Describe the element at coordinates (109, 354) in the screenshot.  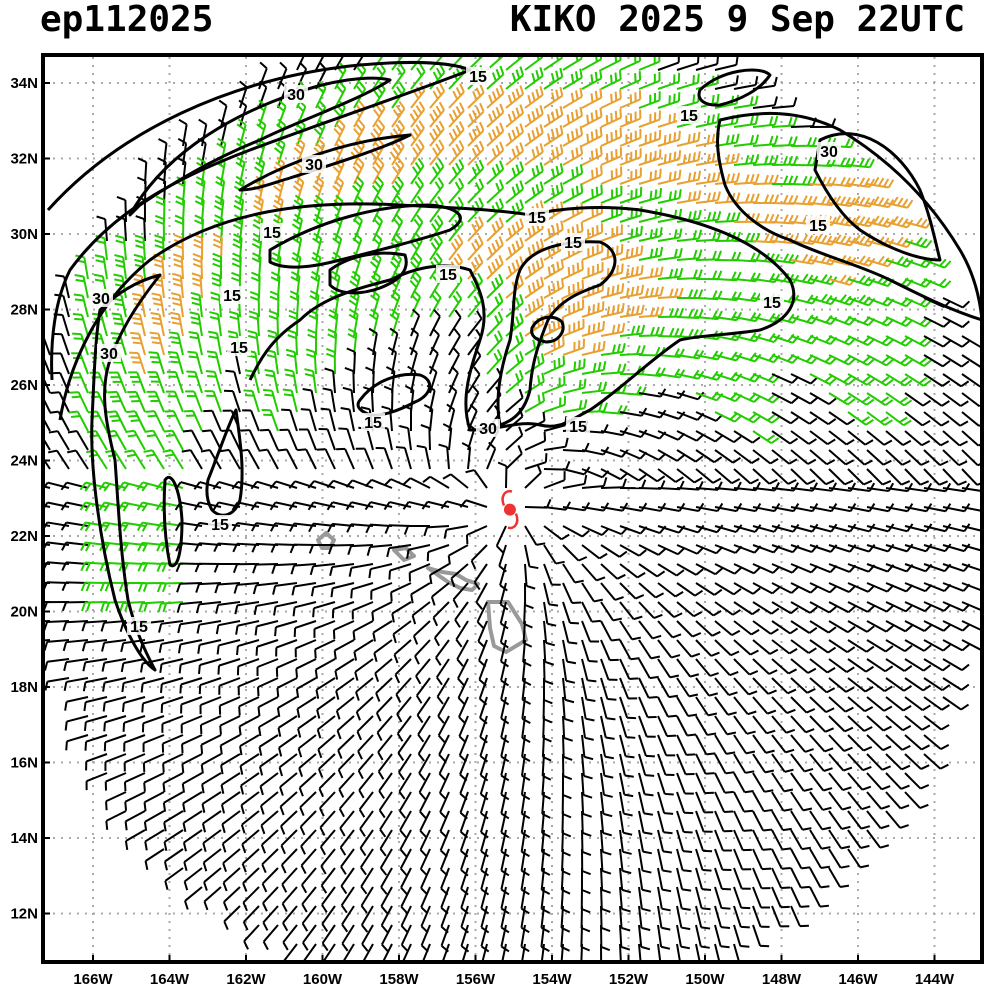
I see `contour-label: 30` at that location.